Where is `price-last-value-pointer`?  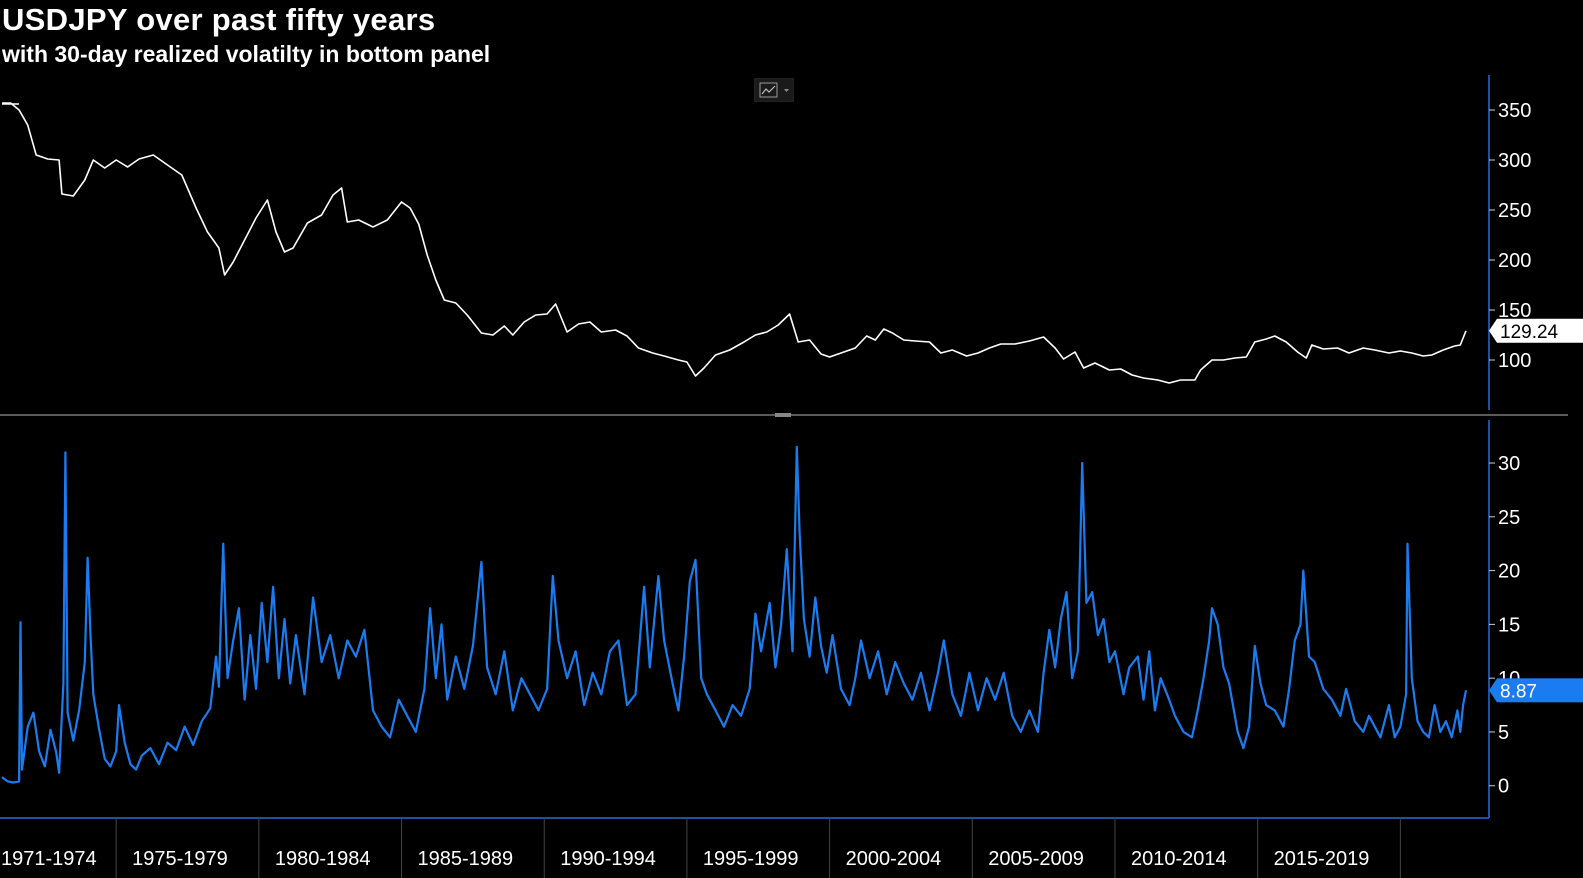 price-last-value-pointer is located at coordinates (1493, 330).